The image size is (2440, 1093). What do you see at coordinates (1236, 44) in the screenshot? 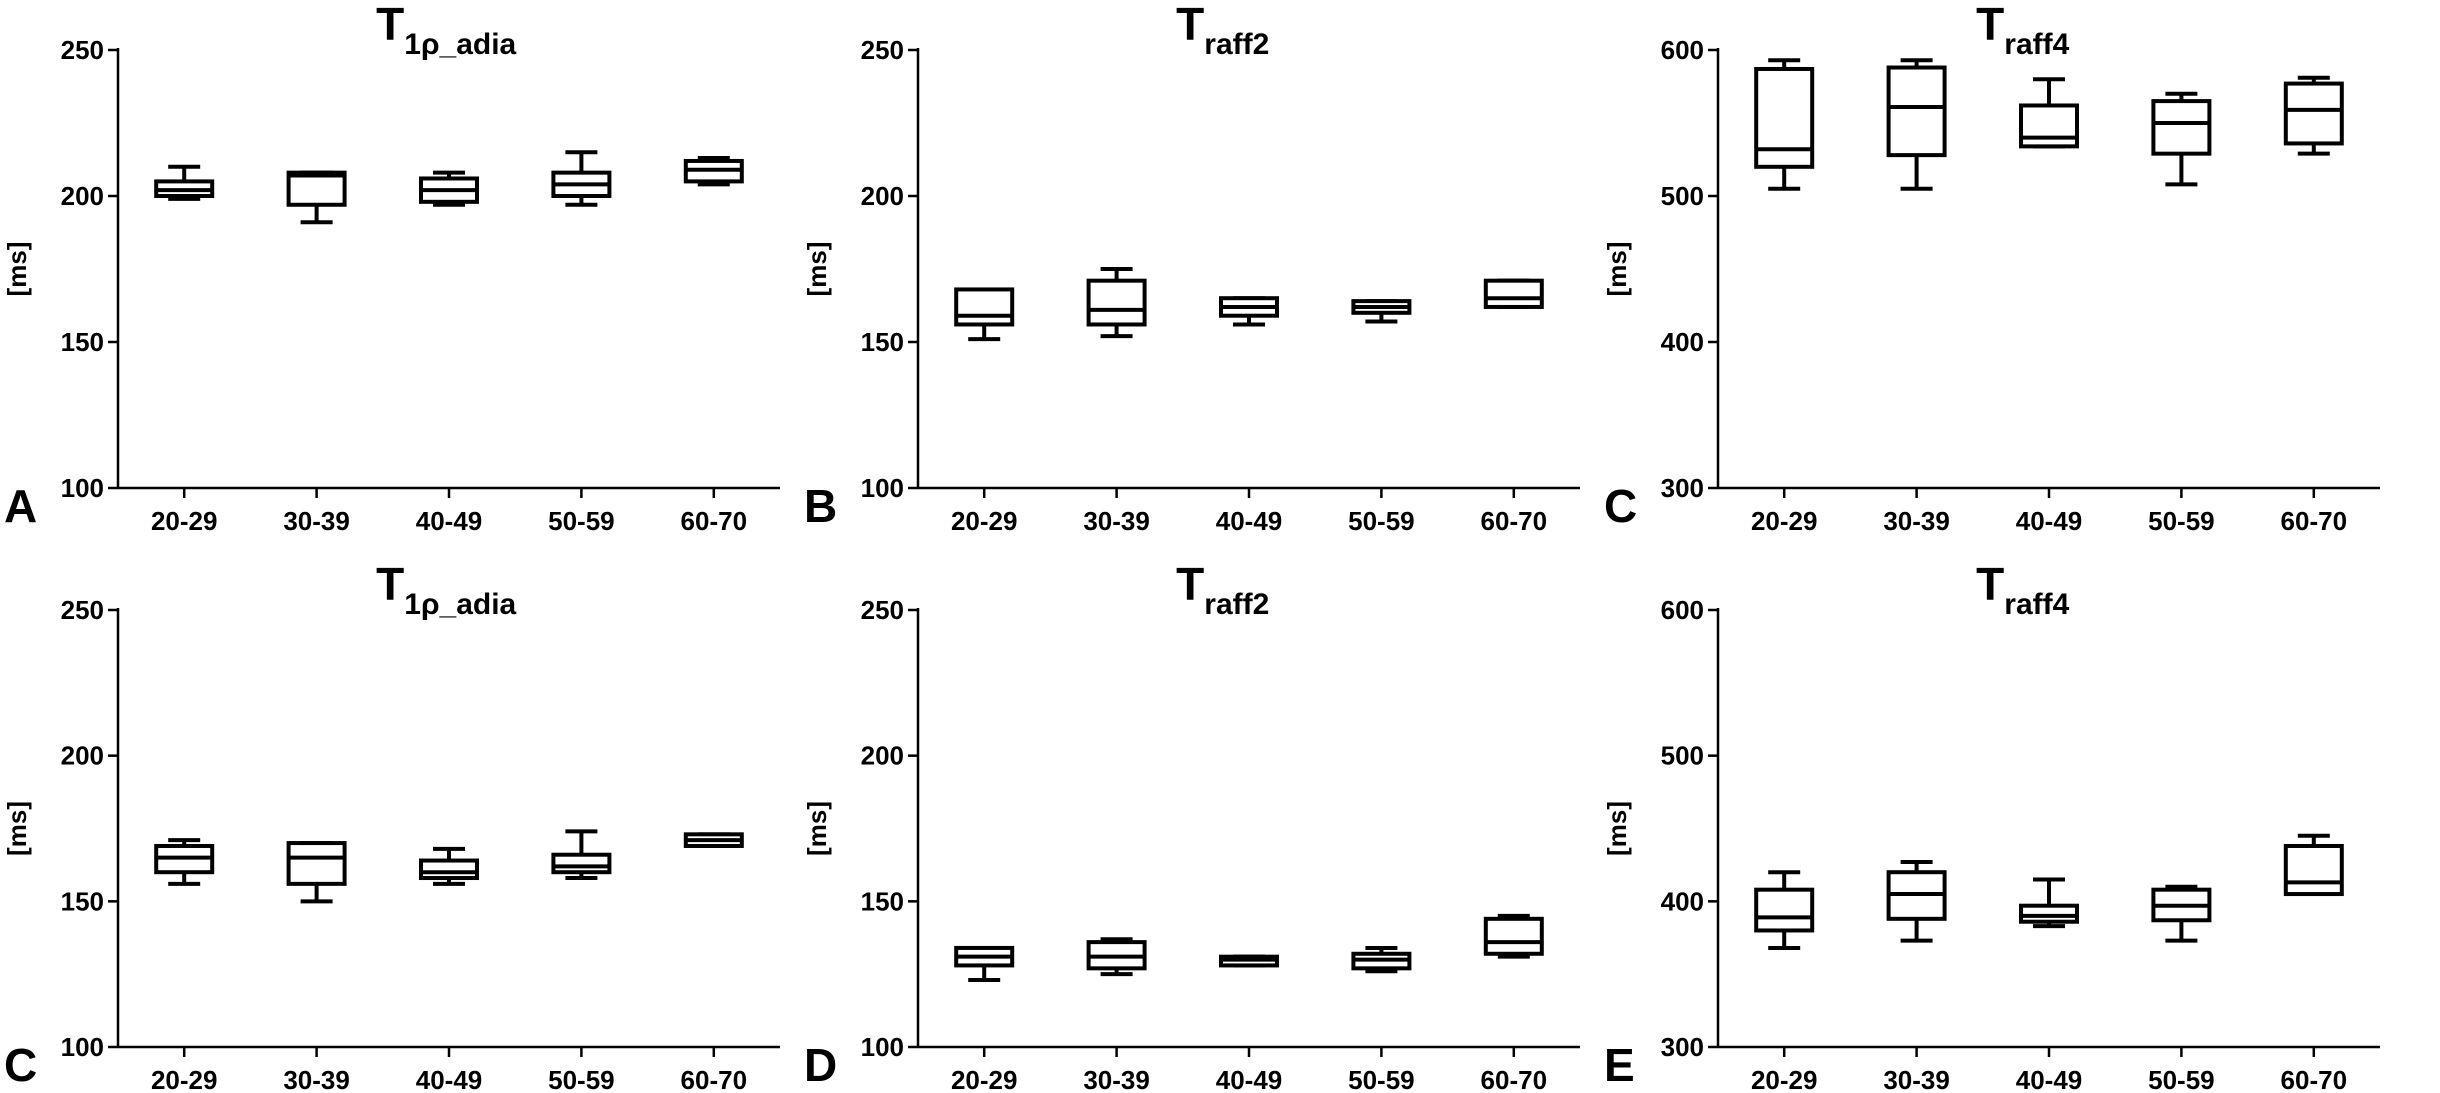
I see `chart-title-subscript: raff2` at bounding box center [1236, 44].